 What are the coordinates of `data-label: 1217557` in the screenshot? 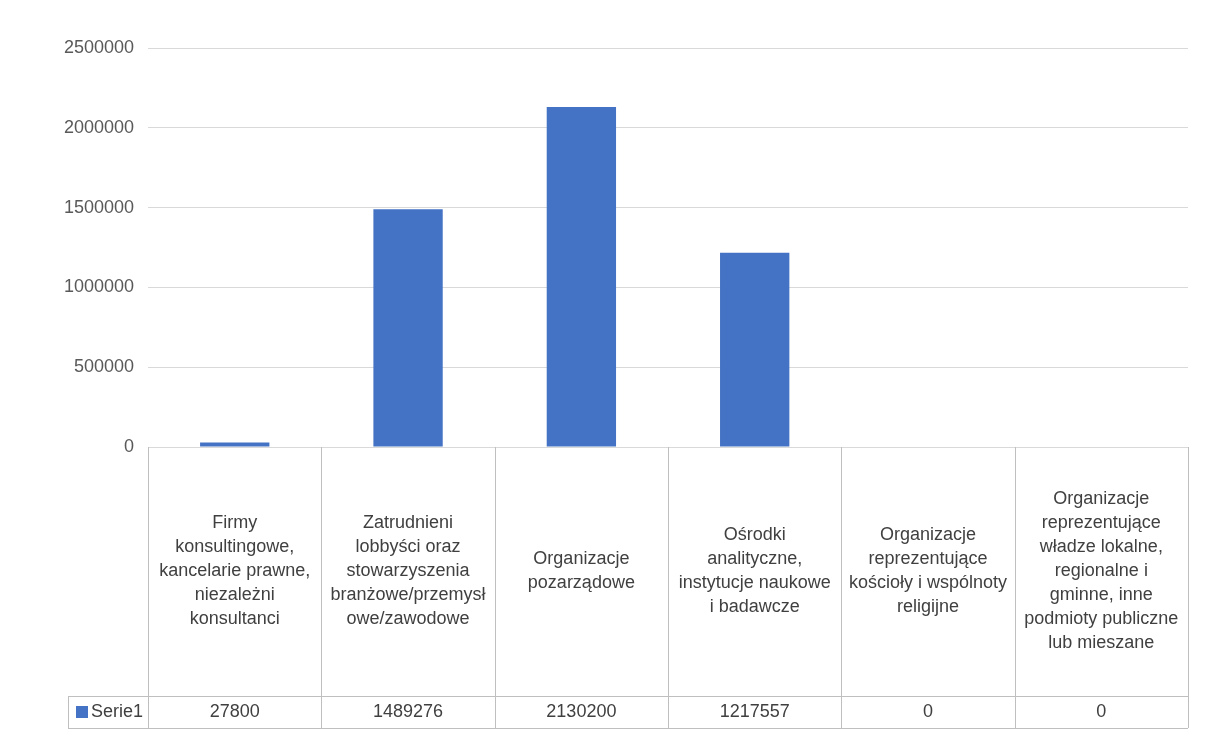 It's located at (754, 710).